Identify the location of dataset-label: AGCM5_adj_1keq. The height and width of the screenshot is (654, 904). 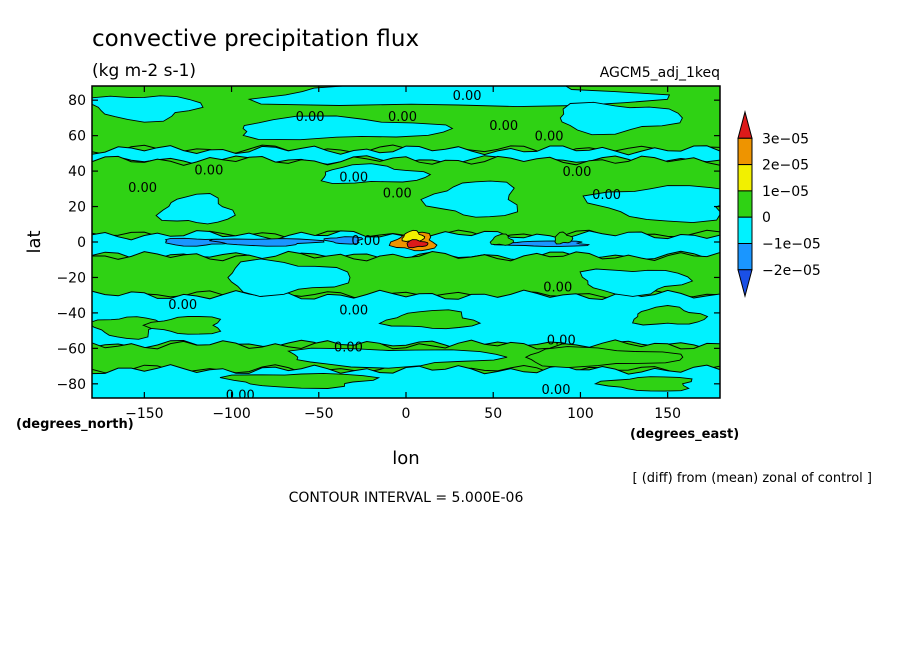
(660, 73).